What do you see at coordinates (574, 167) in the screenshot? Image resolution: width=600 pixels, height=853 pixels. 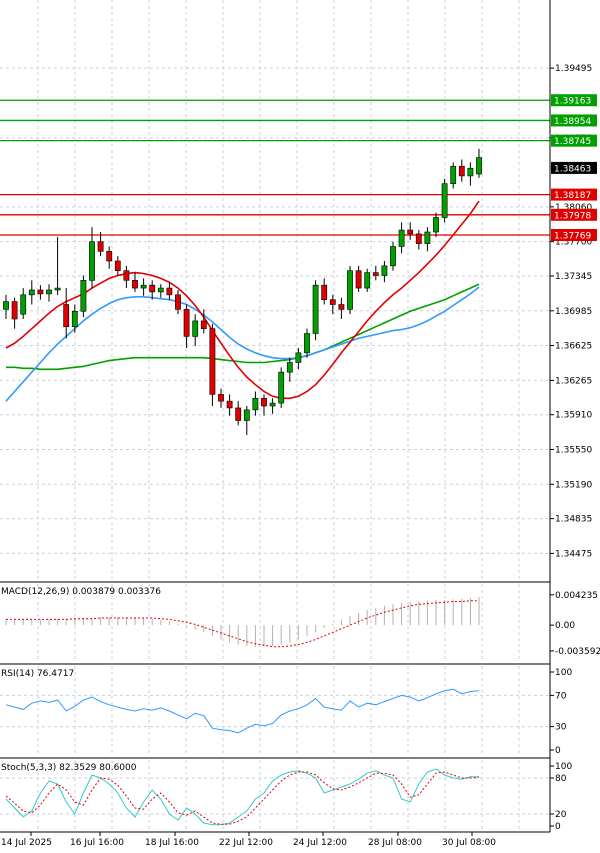 I see `current-price-tag` at bounding box center [574, 167].